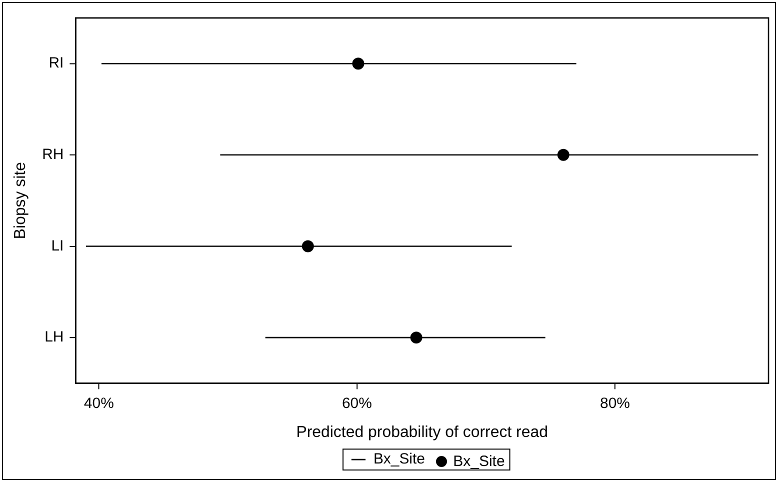  What do you see at coordinates (57, 245) in the screenshot?
I see `y-tick-label: LI` at bounding box center [57, 245].